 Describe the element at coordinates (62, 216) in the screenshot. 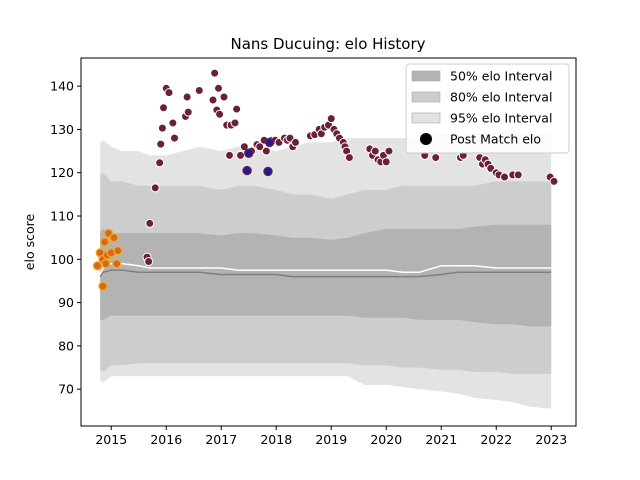

I see `y-tick-label: 110` at that location.